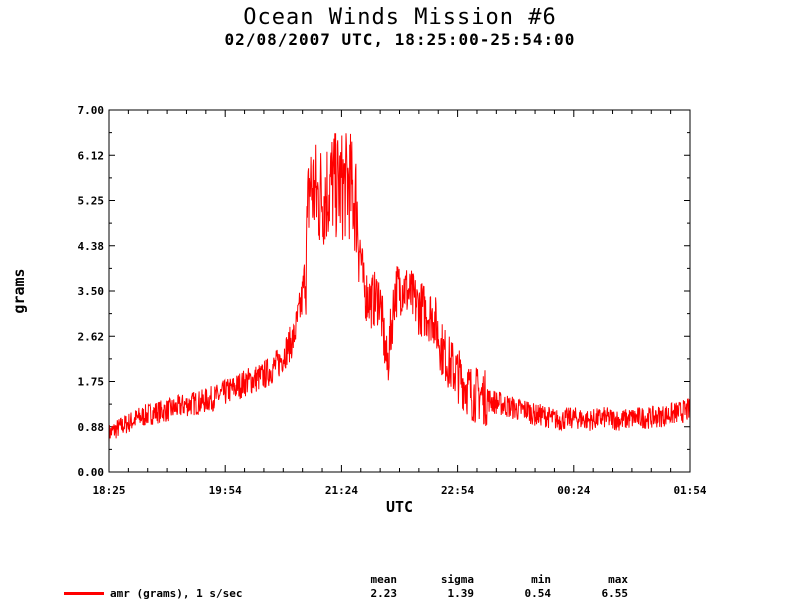  I want to click on y-tick-label: 2.62, so click(91, 336).